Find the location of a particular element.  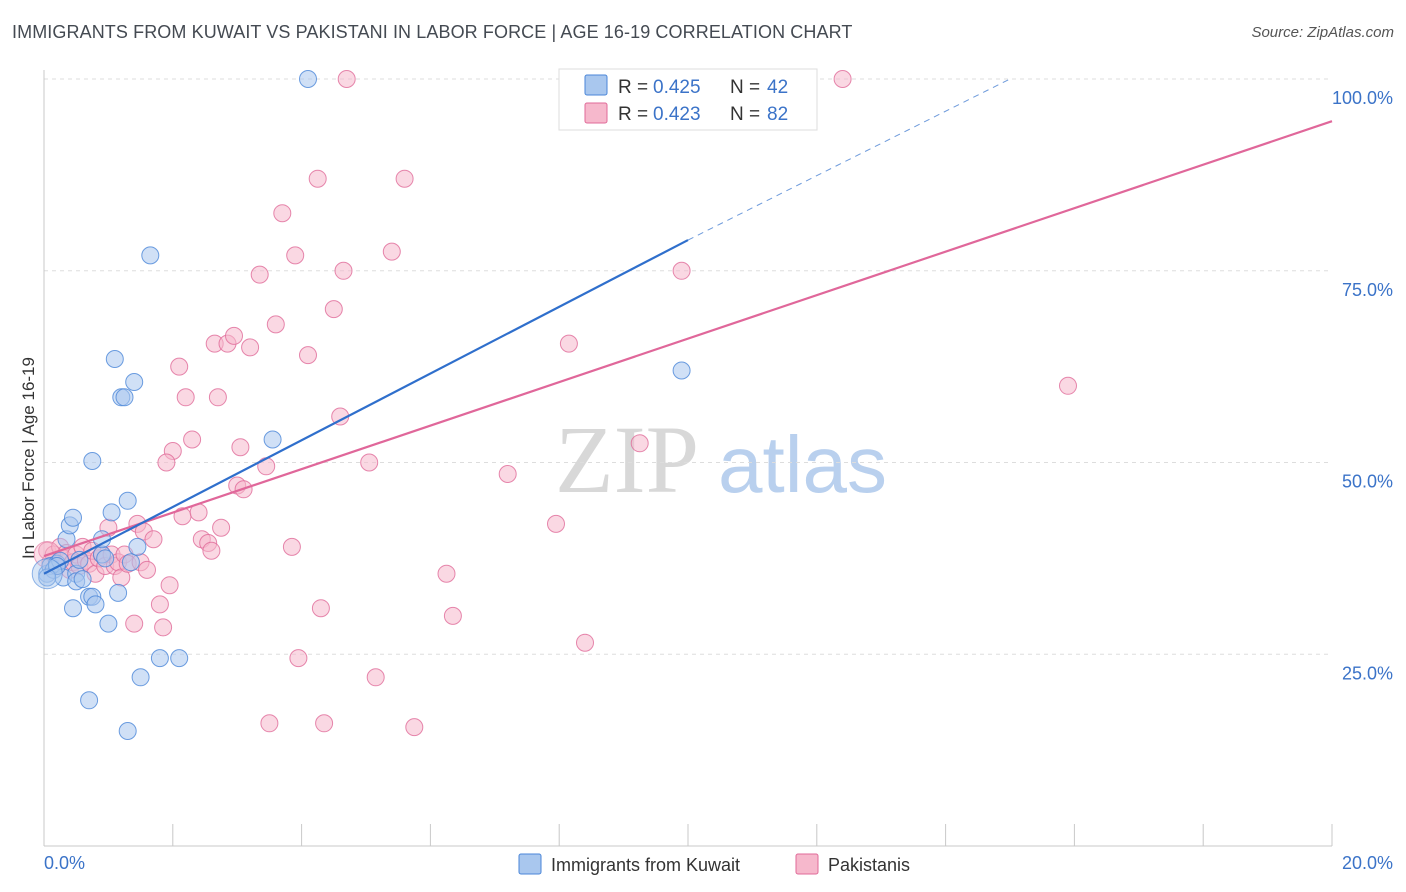

source-label: Source: ZipAtlas.com is located at coordinates (1322, 32).